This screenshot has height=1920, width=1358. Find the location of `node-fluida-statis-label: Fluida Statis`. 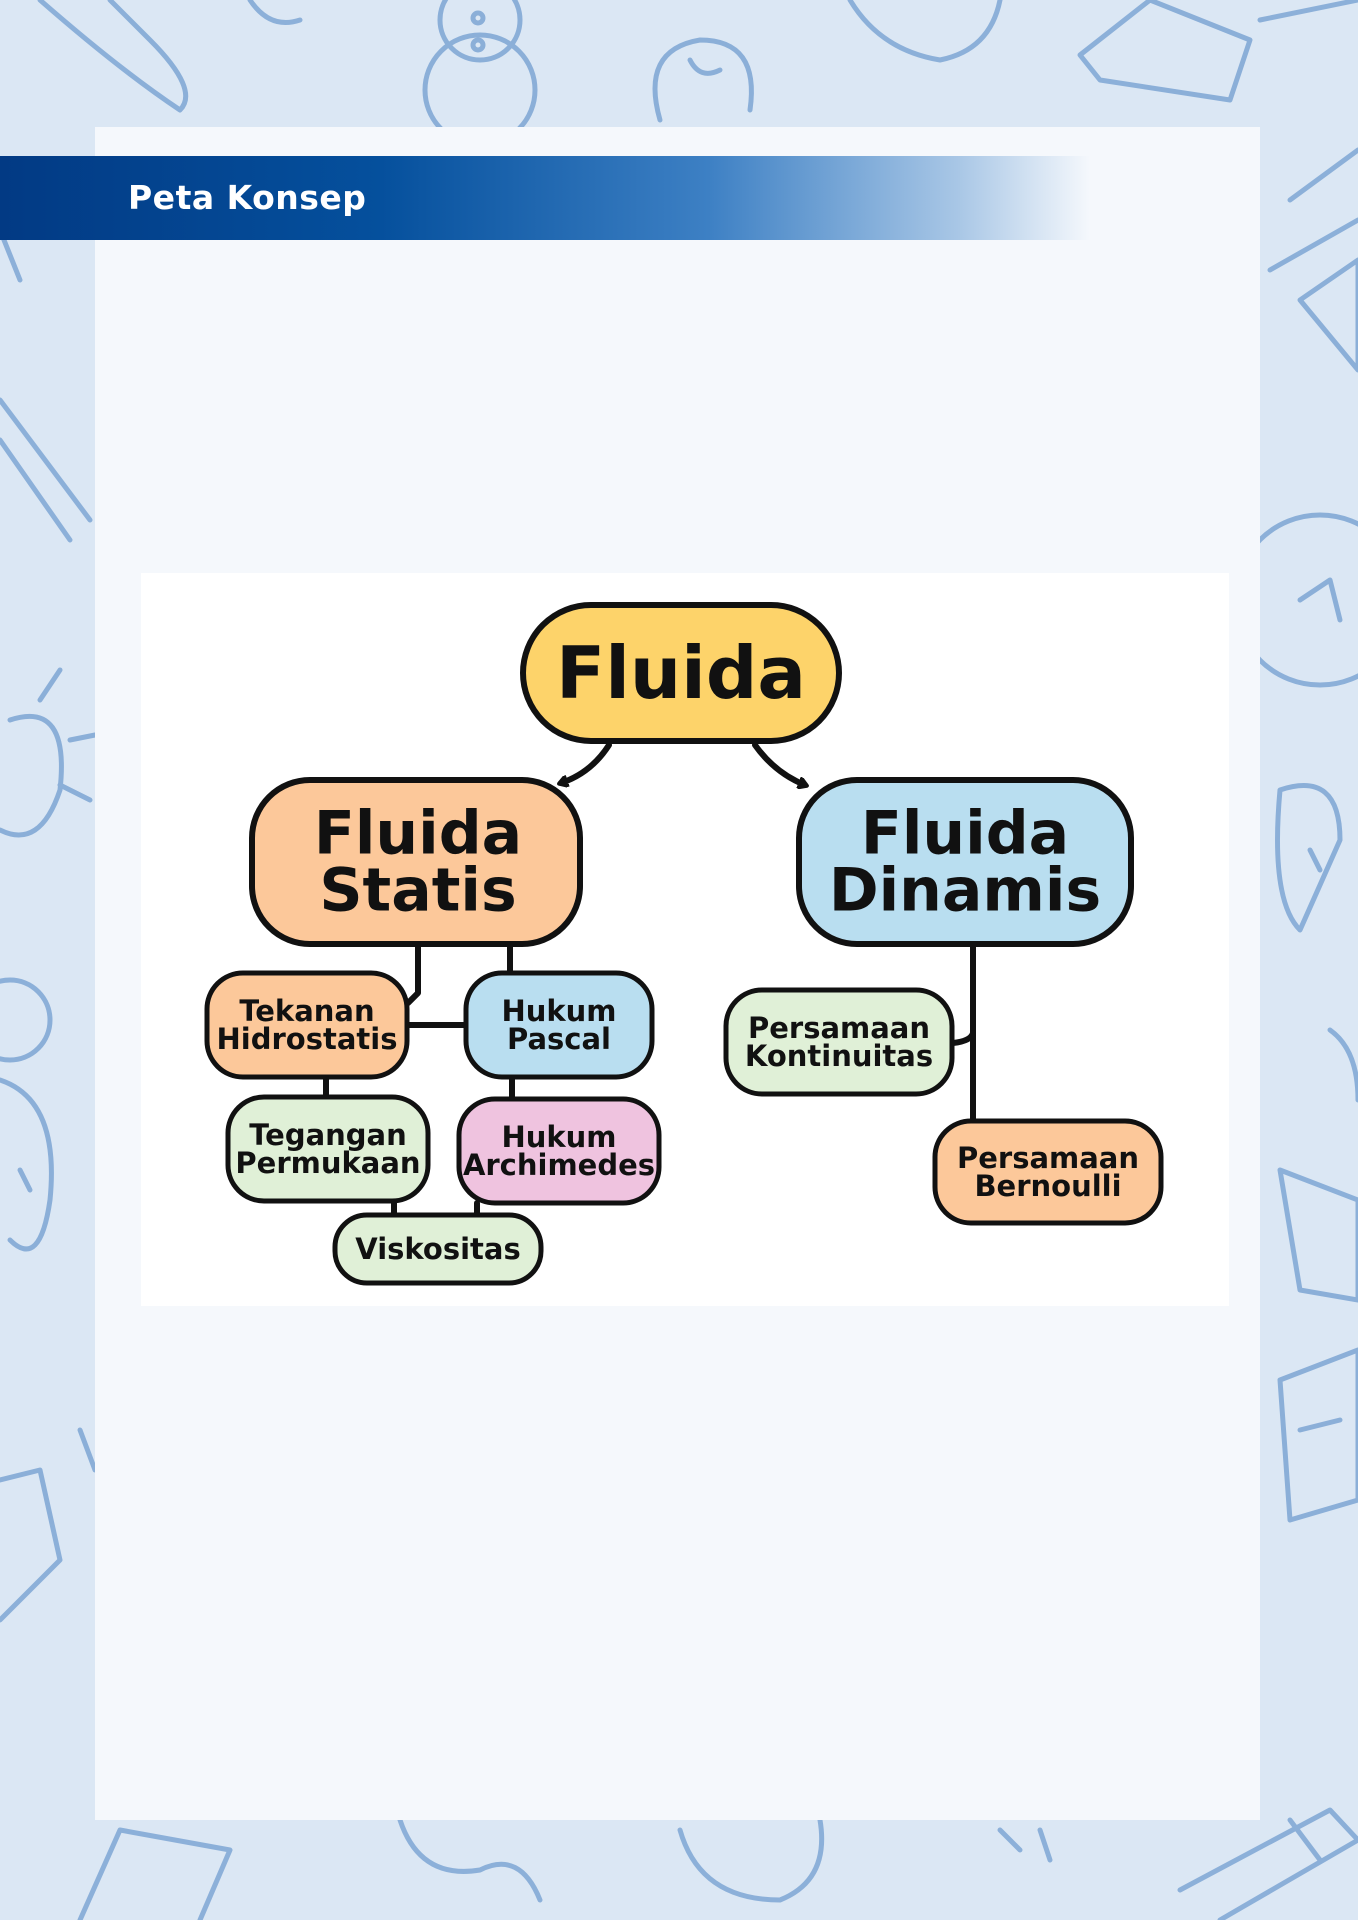

node-fluida-statis-label: Fluida Statis is located at coordinates (418, 862).